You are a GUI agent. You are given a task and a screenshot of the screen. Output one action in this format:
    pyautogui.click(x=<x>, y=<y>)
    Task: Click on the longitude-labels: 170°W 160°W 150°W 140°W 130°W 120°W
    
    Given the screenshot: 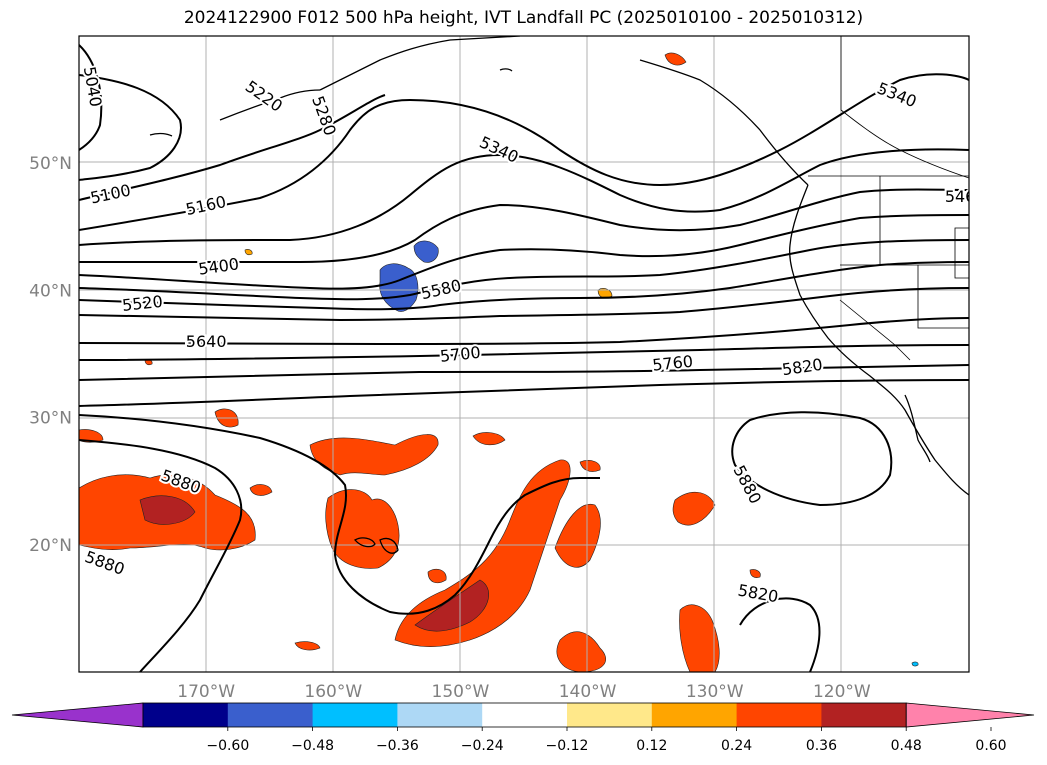 What is the action you would take?
    pyautogui.click(x=524, y=692)
    